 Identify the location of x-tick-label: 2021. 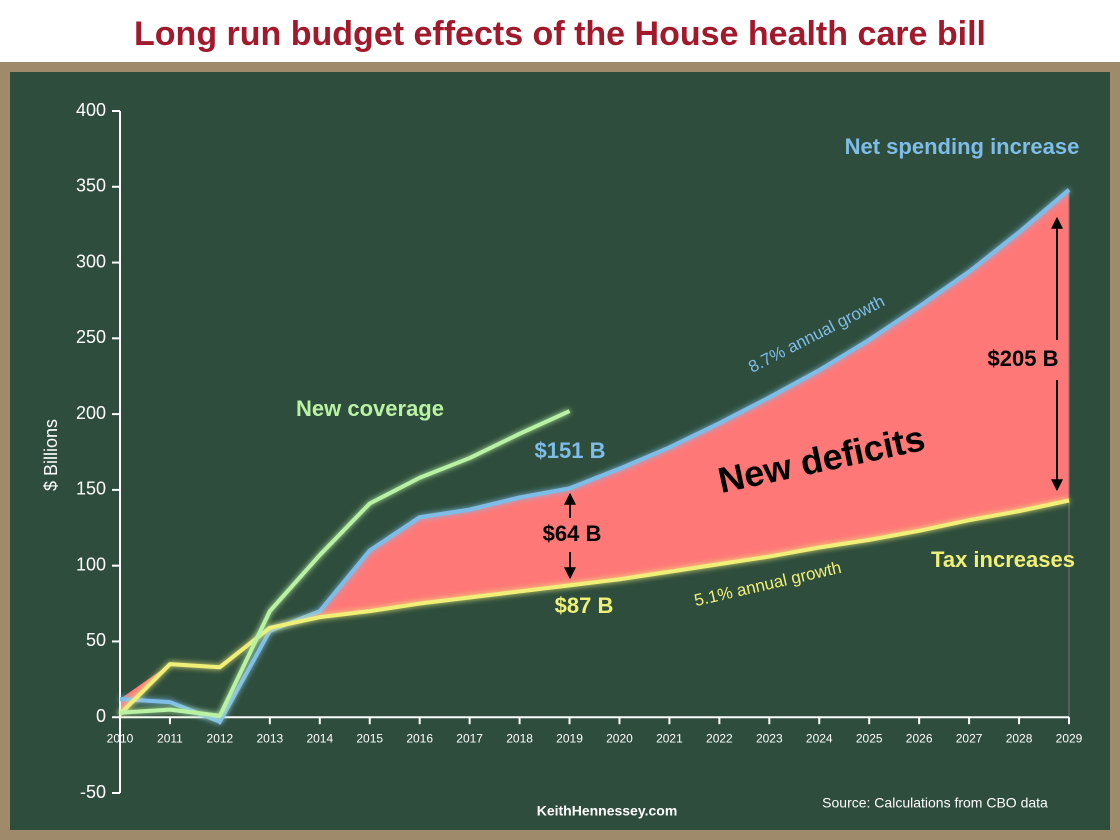
(669, 738).